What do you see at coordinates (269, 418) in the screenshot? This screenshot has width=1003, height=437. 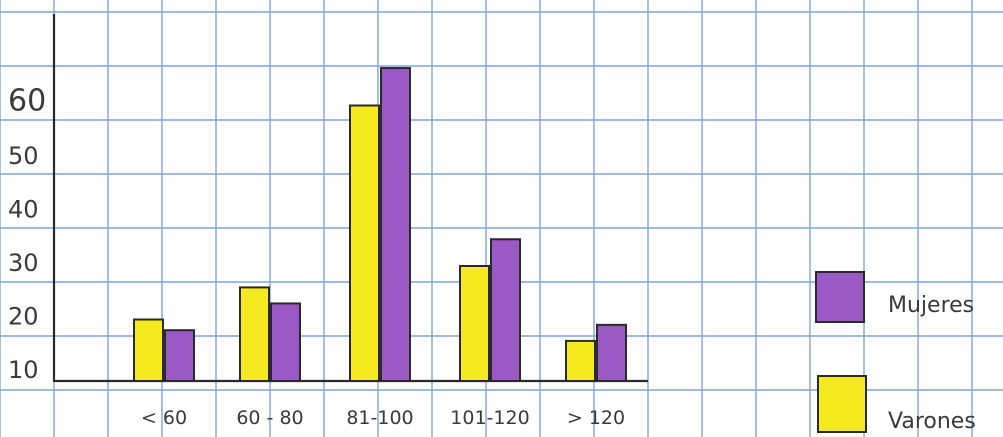 I see `x-tick-label: 60 - 80` at bounding box center [269, 418].